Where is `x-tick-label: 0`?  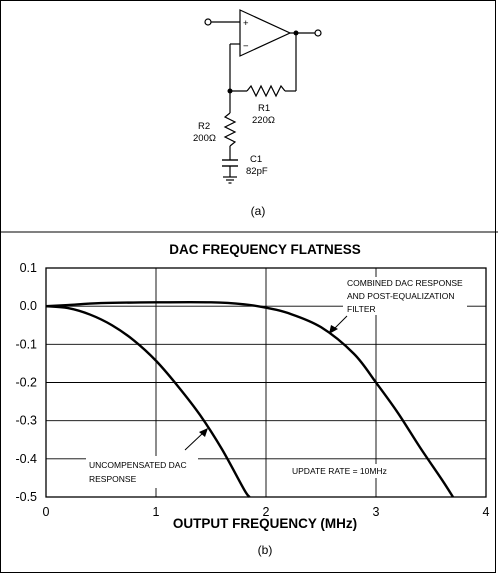
x-tick-label: 0 is located at coordinates (46, 512).